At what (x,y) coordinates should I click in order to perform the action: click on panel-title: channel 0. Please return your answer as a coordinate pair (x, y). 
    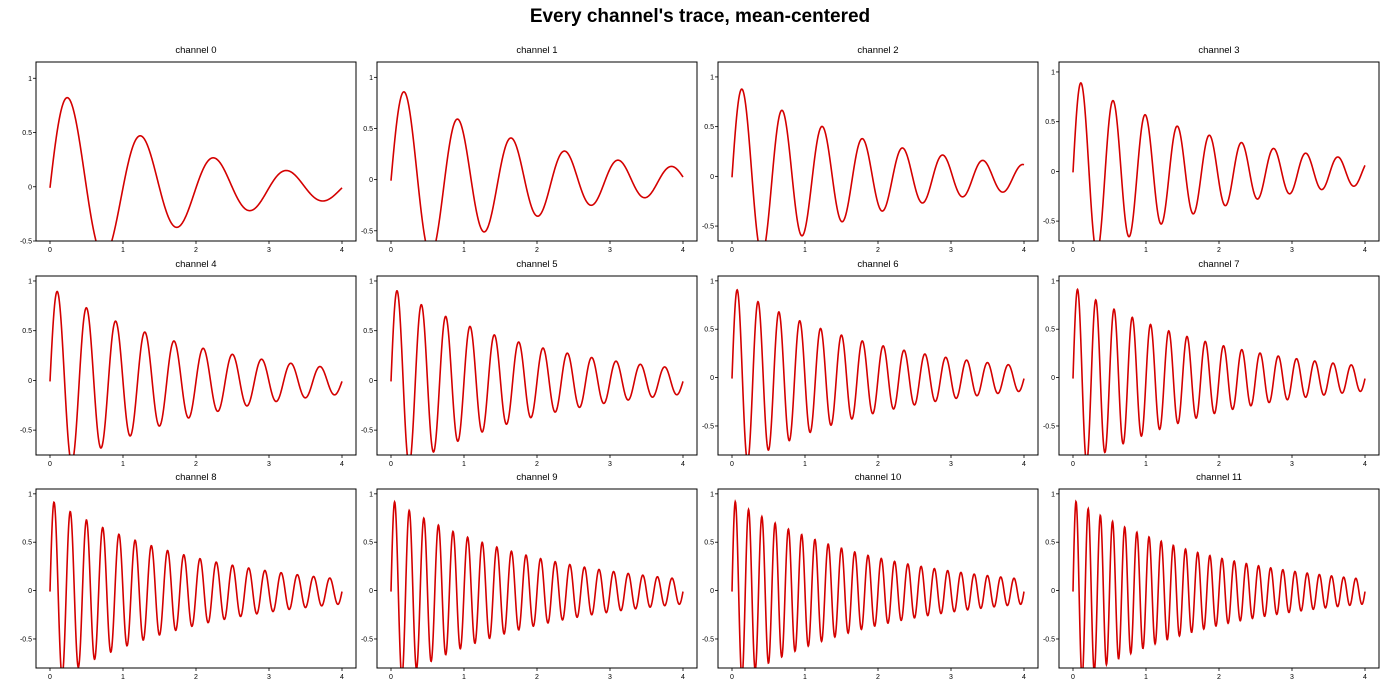
    Looking at the image, I should click on (195, 50).